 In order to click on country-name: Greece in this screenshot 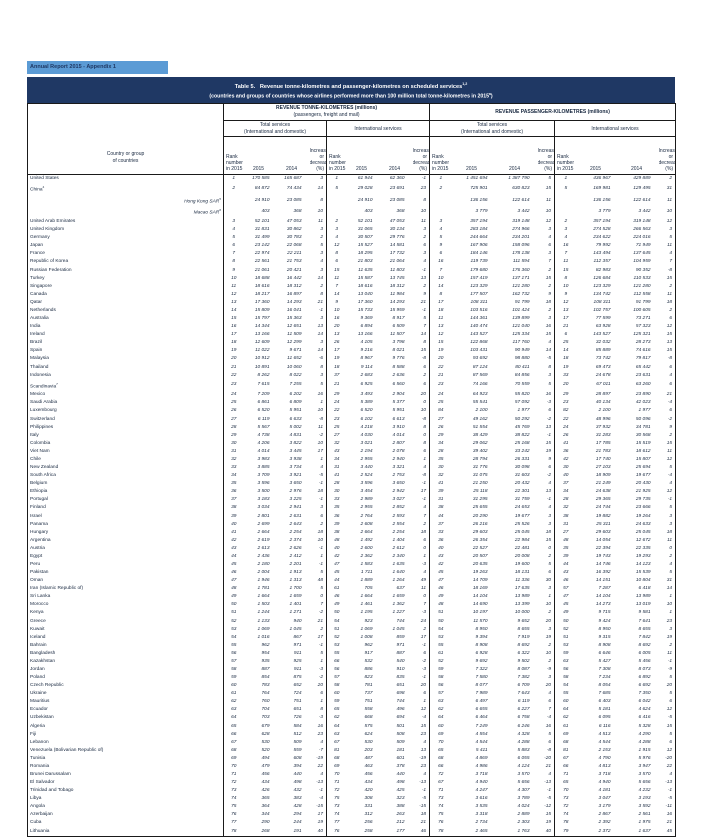, I will do `click(125, 621)`.